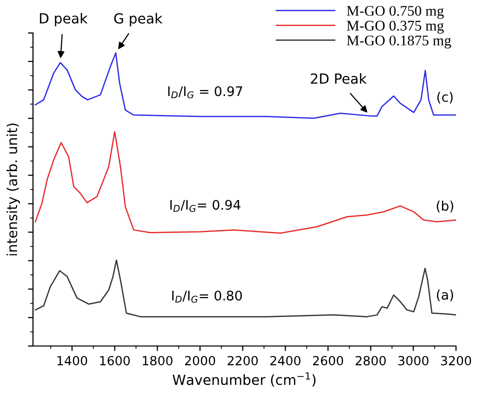  Describe the element at coordinates (207, 296) in the screenshot. I see `annotation: I$_{D}$/I$_{G}$= 0.80` at that location.